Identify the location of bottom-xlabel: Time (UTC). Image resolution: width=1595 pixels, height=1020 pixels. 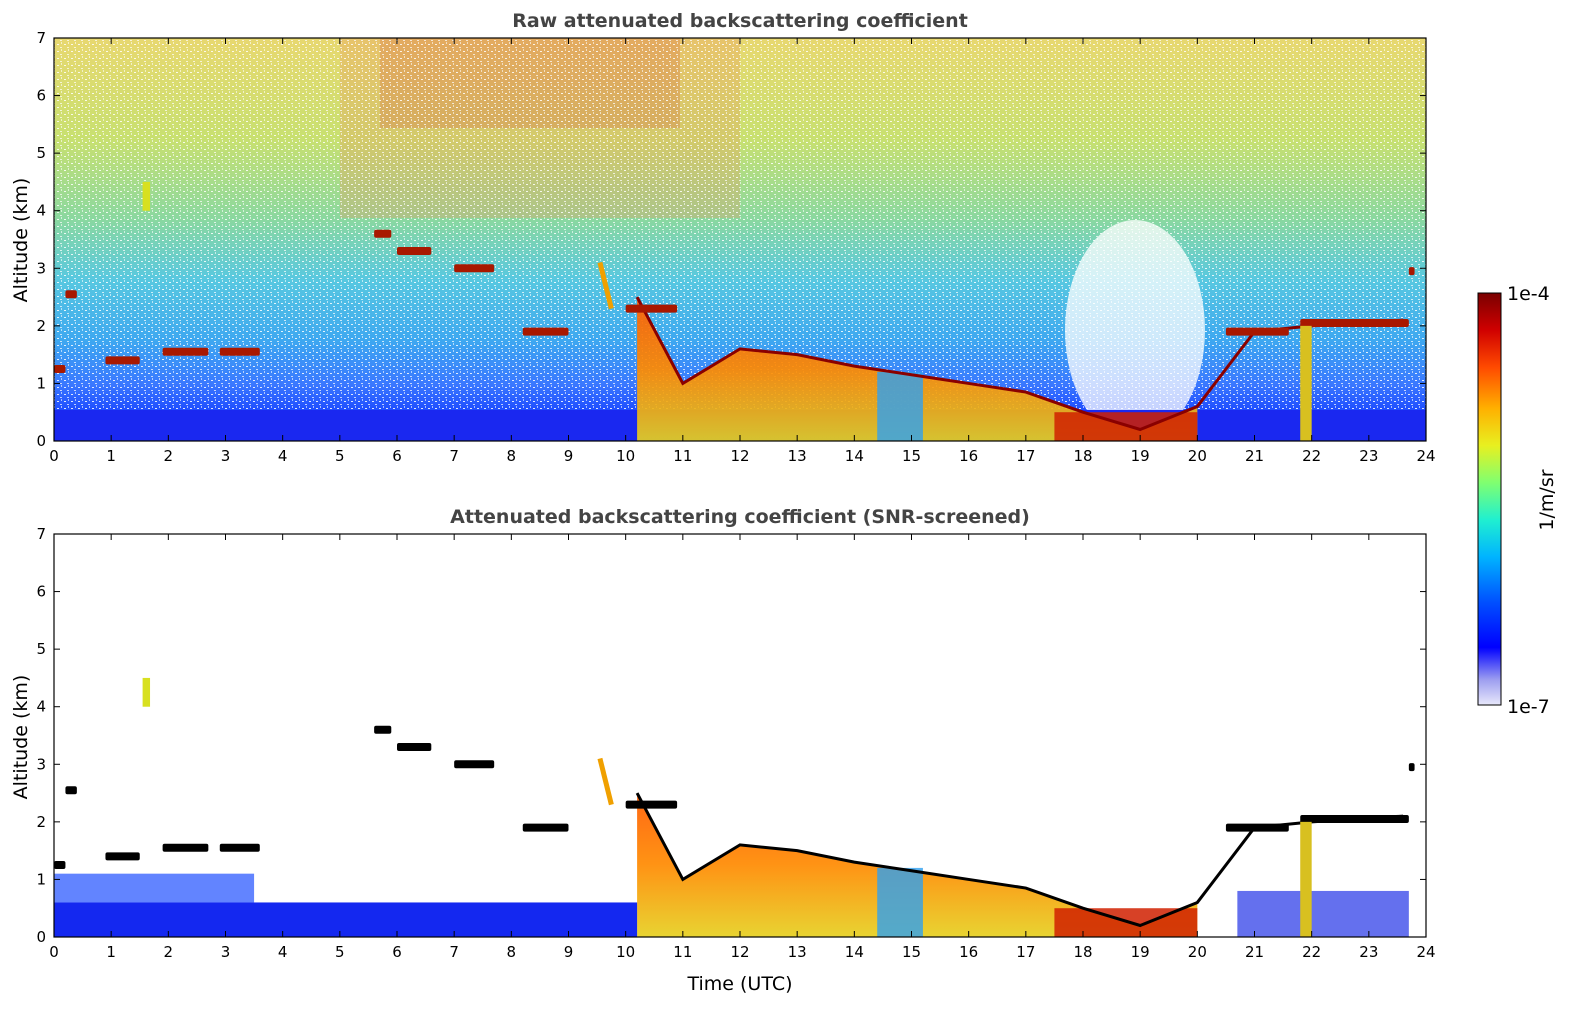
(739, 984).